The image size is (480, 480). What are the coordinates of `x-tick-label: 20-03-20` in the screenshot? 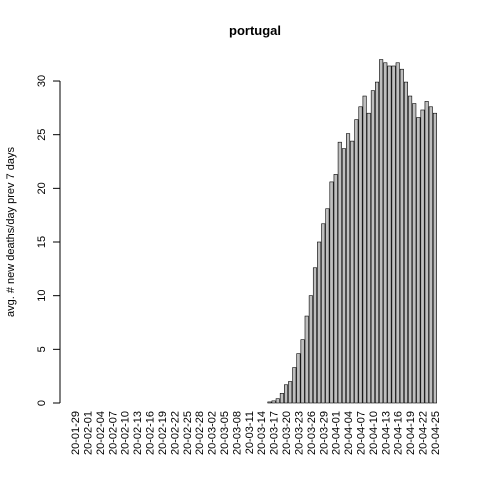 It's located at (287, 433).